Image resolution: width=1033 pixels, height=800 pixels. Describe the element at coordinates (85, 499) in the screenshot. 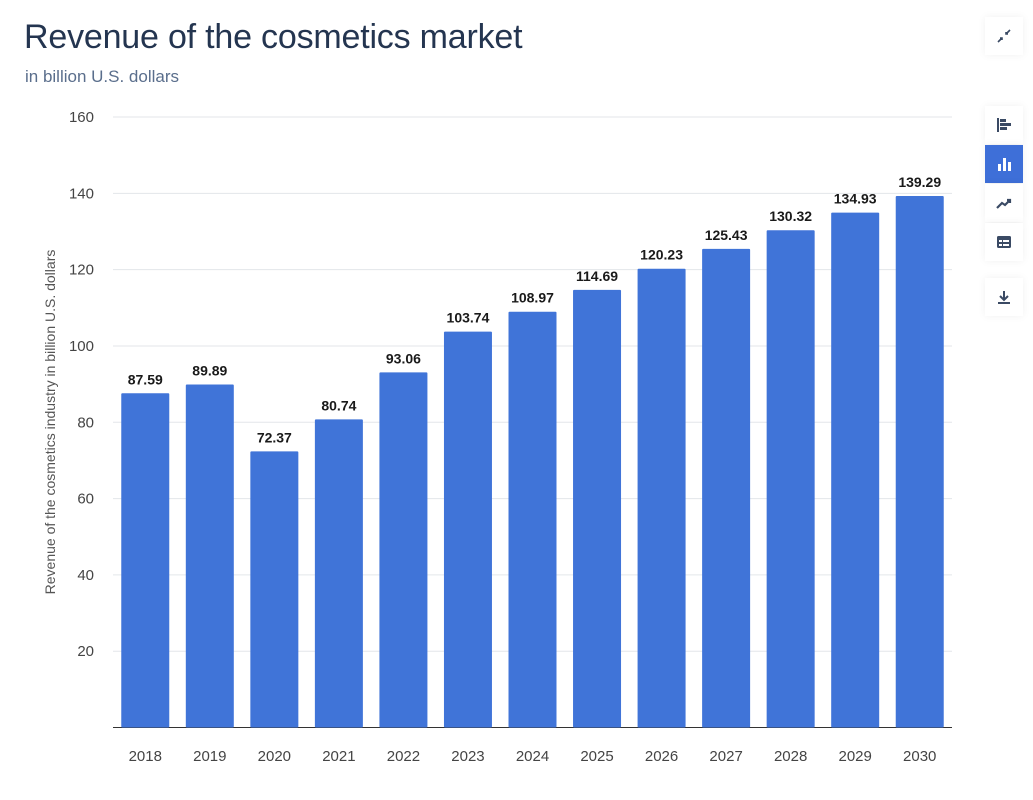

I see `y-tick-label: 60` at that location.